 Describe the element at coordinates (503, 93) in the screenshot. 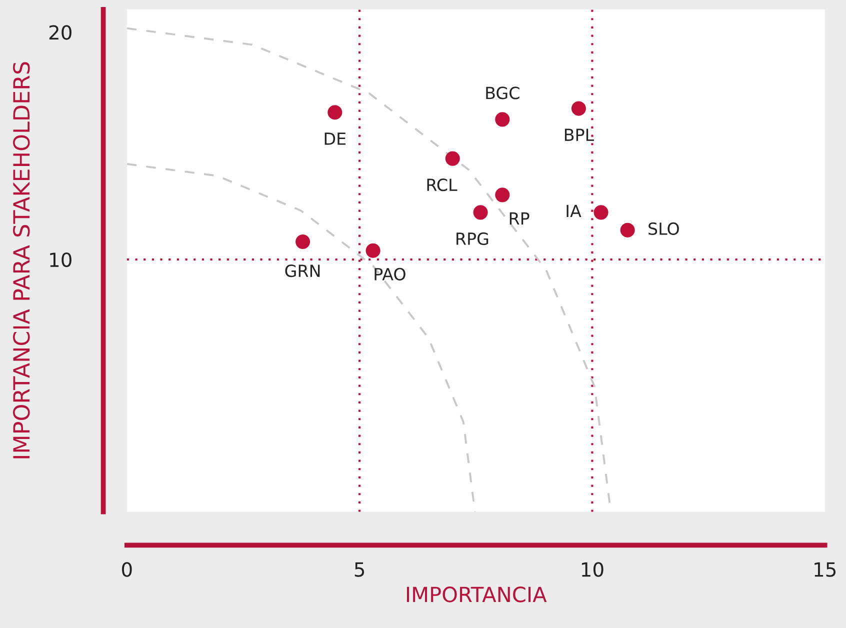

I see `annotation: BGC` at that location.